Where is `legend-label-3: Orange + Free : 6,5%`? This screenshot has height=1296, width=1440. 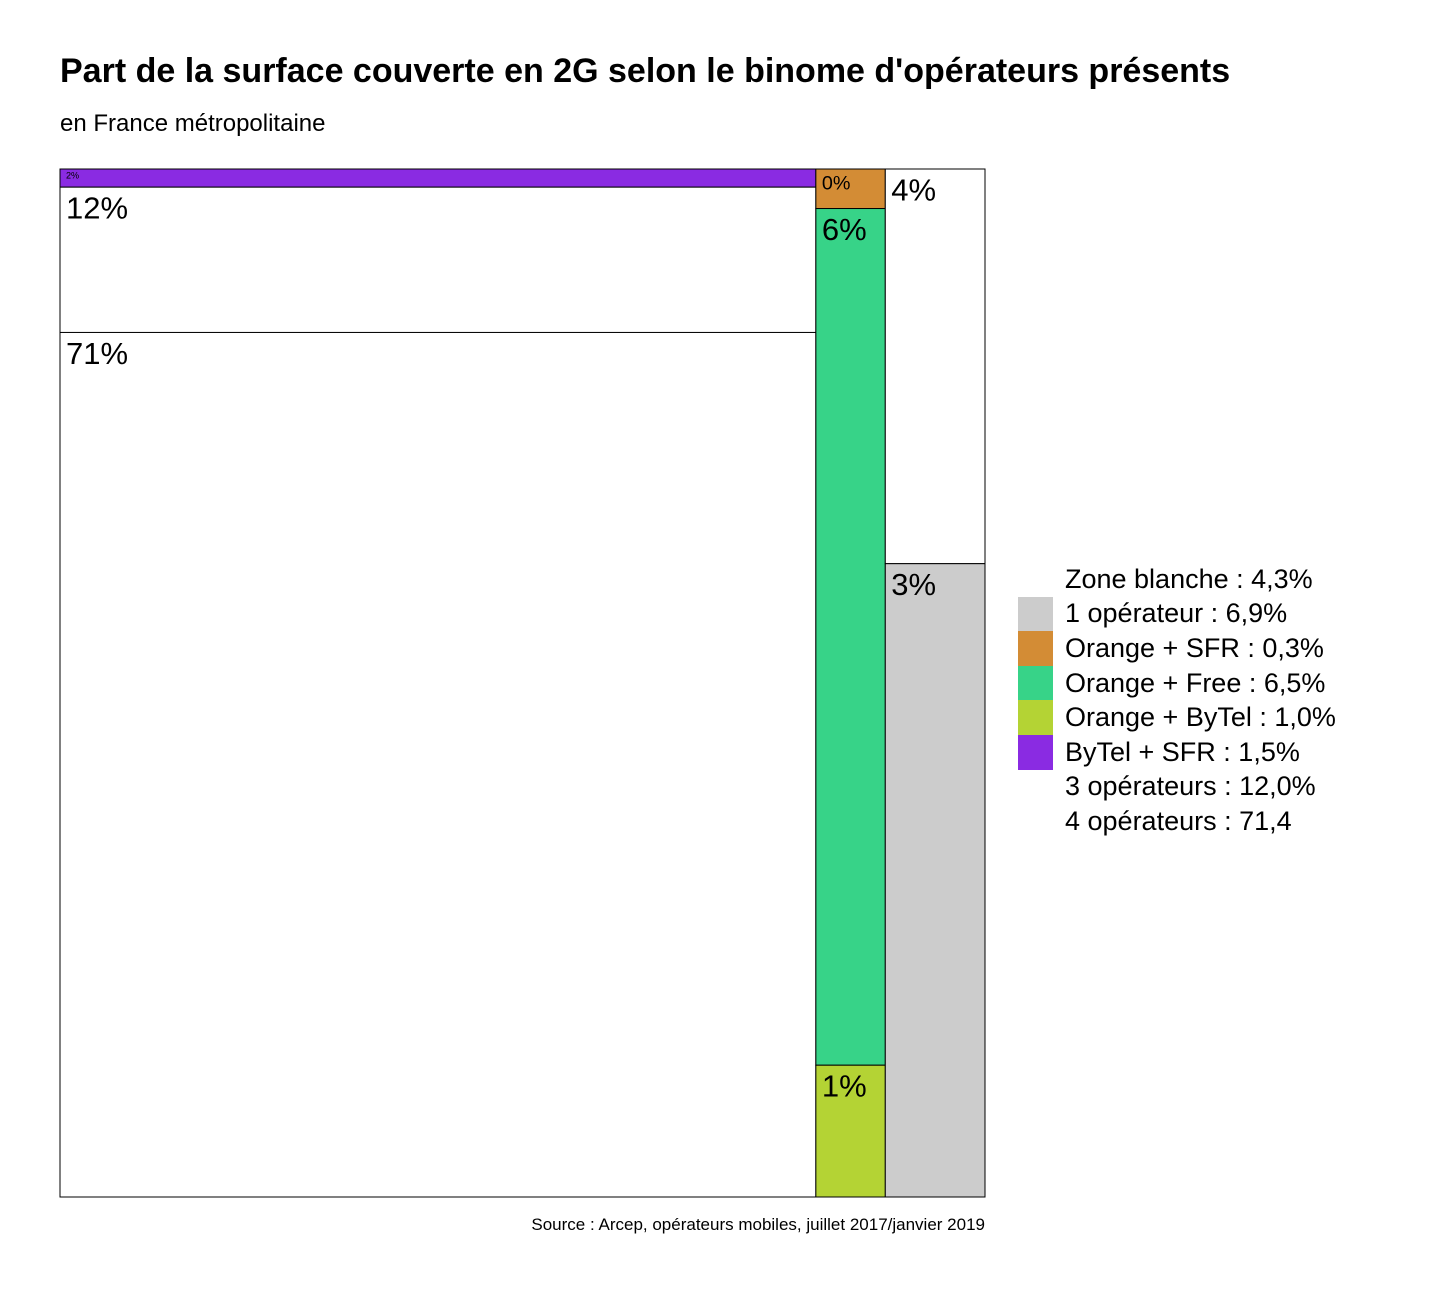
legend-label-3: Orange + Free : 6,5% is located at coordinates (1195, 682).